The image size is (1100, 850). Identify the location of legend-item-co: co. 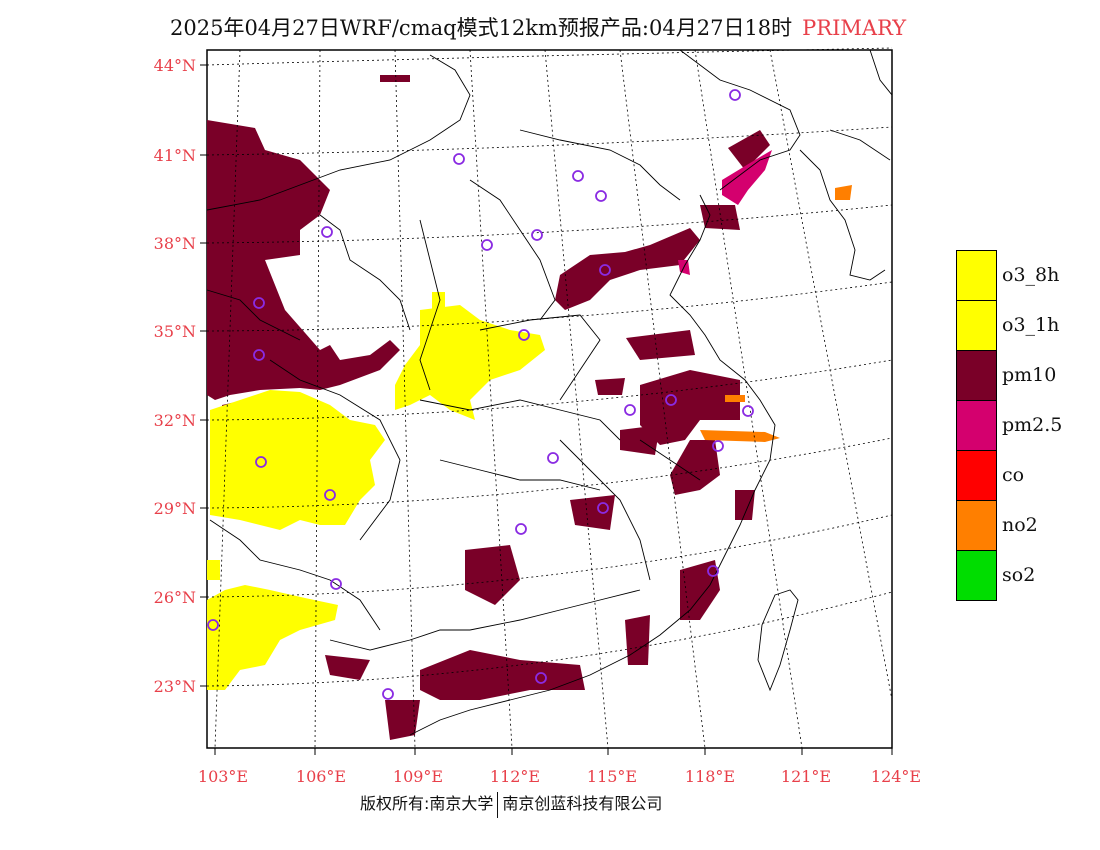
(1016, 475).